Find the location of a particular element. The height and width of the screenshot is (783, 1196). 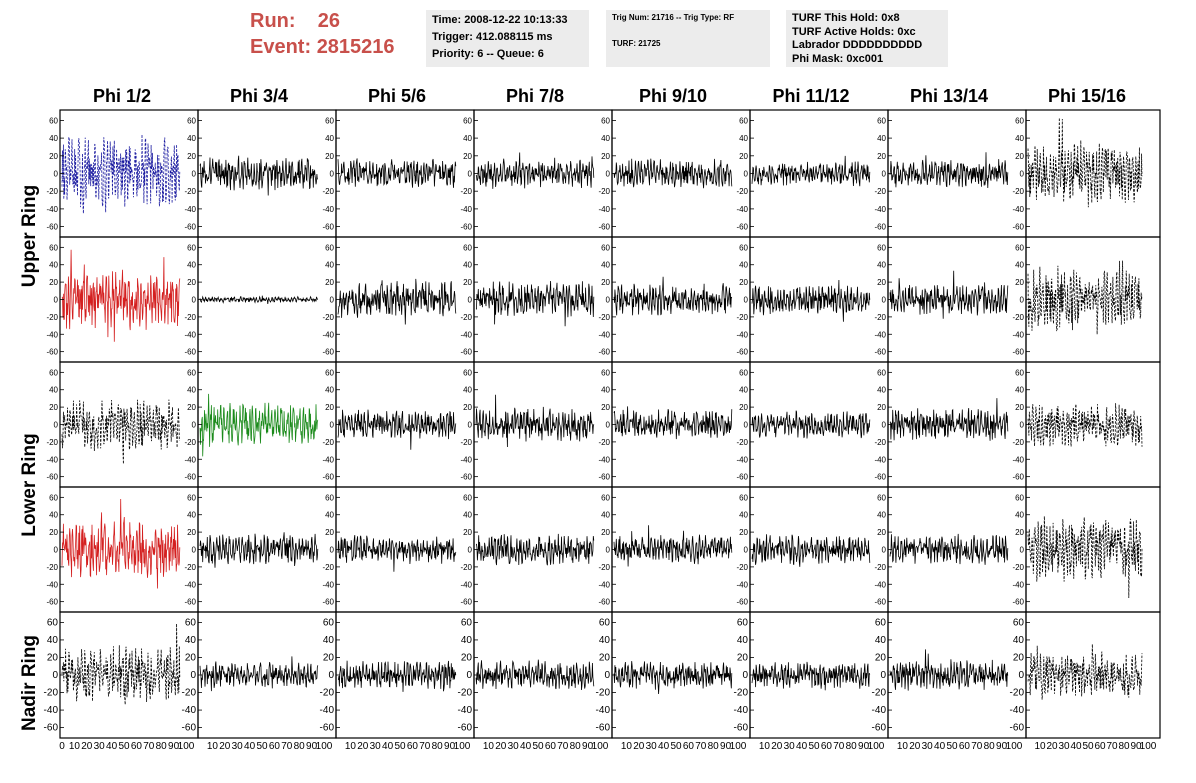

waveform-trace-r4-c1 is located at coordinates (259, 674).